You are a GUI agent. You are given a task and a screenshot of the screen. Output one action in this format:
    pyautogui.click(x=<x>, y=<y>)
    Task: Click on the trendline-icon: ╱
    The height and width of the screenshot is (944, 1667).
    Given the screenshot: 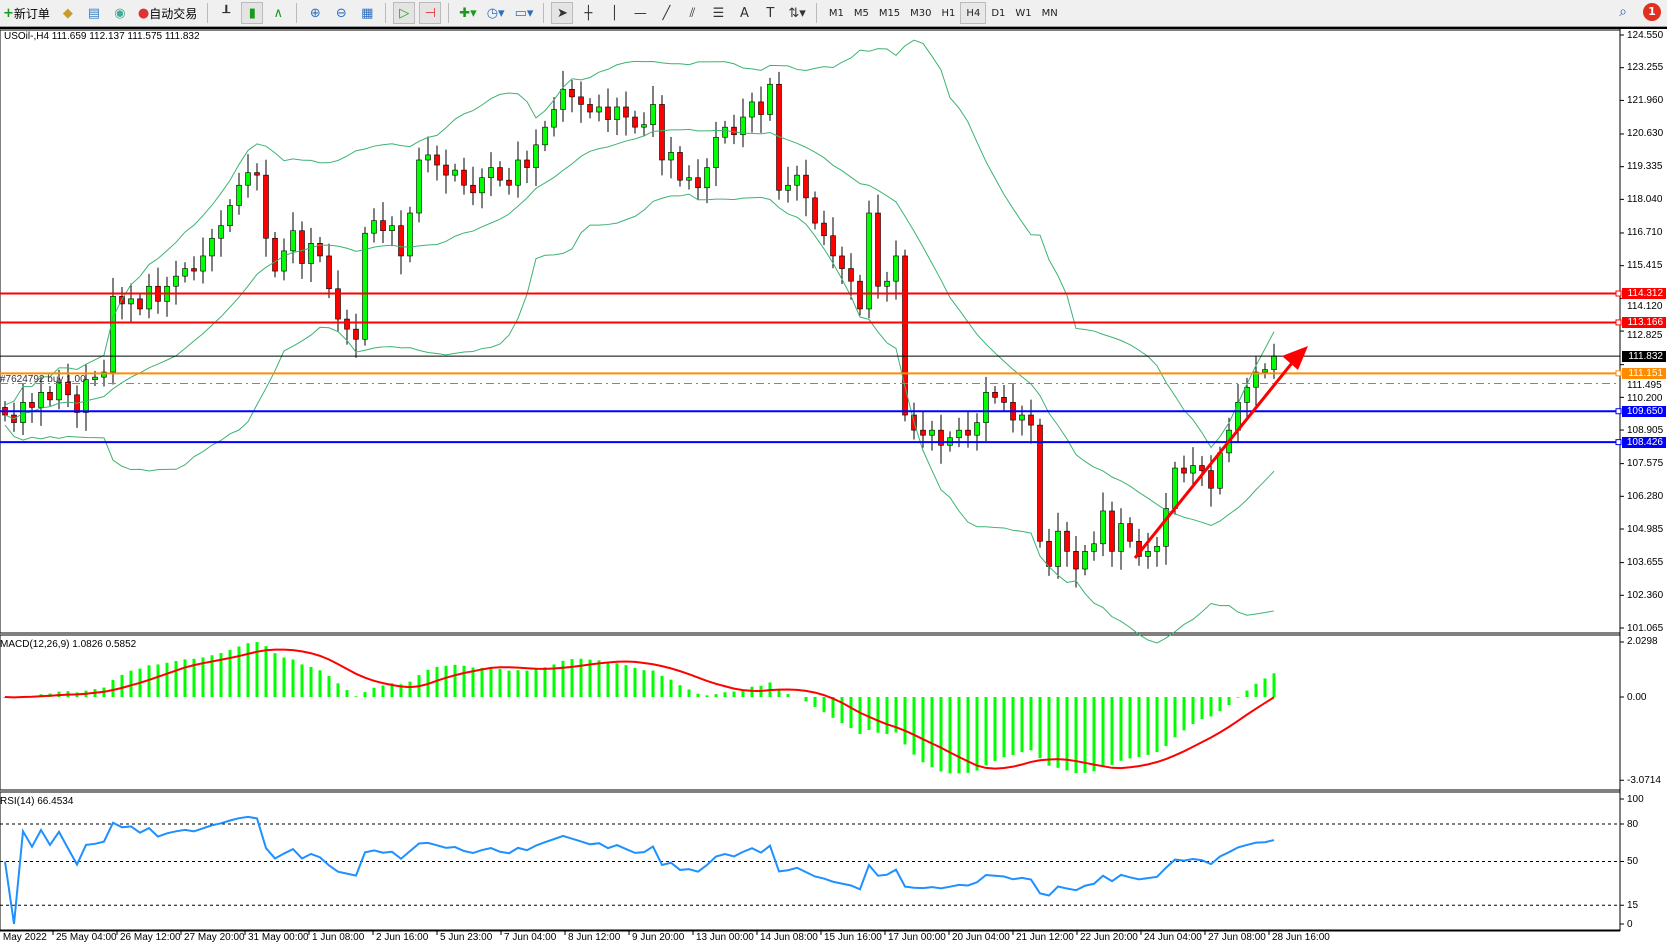 What is the action you would take?
    pyautogui.click(x=666, y=13)
    